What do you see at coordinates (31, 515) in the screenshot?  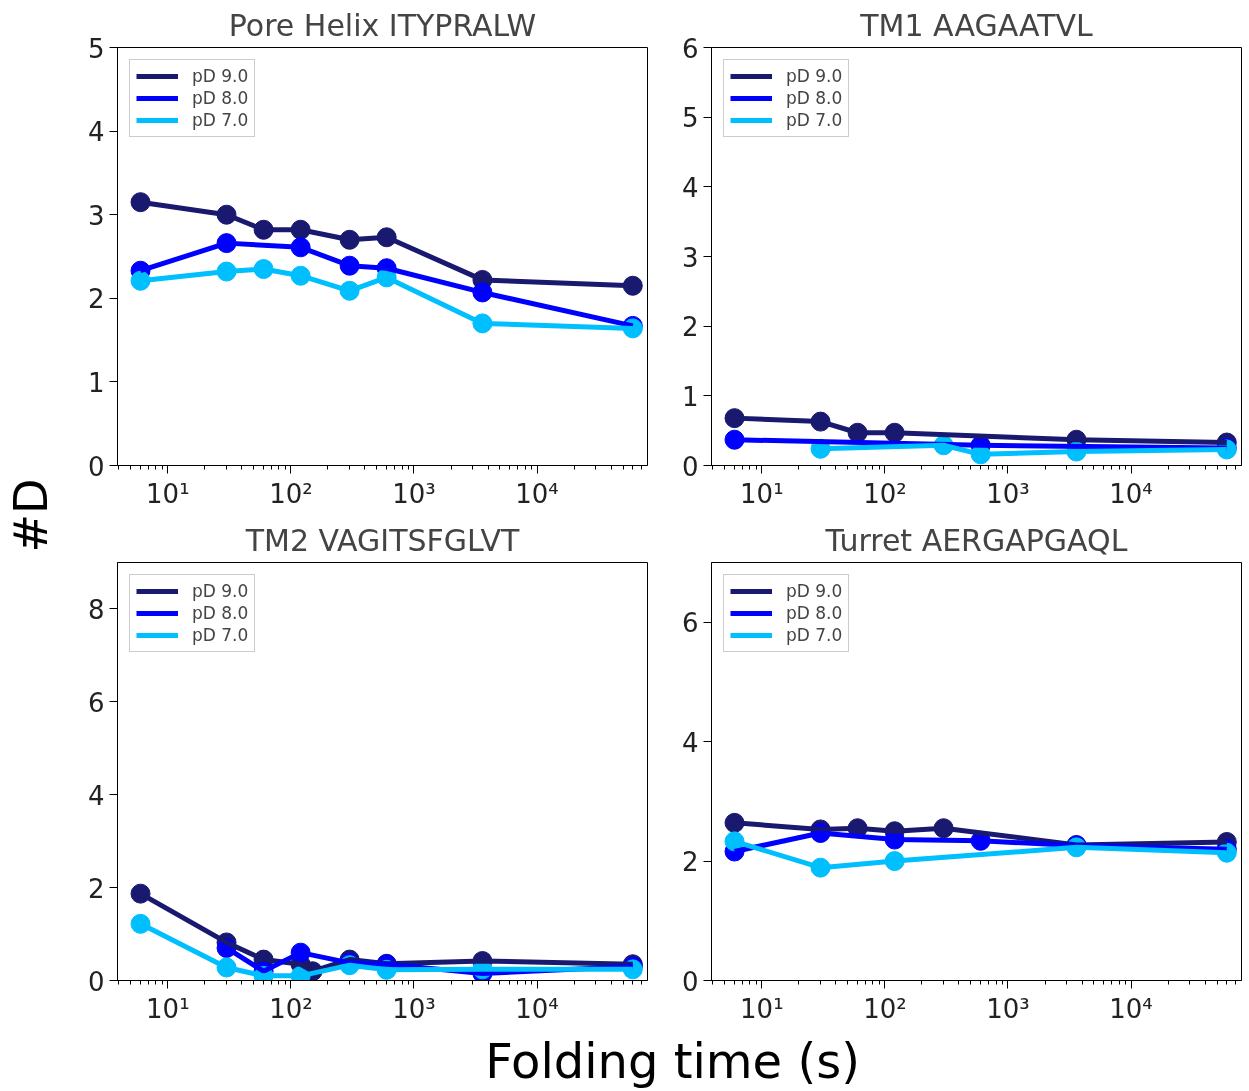 I see `y-axis-title: #D` at bounding box center [31, 515].